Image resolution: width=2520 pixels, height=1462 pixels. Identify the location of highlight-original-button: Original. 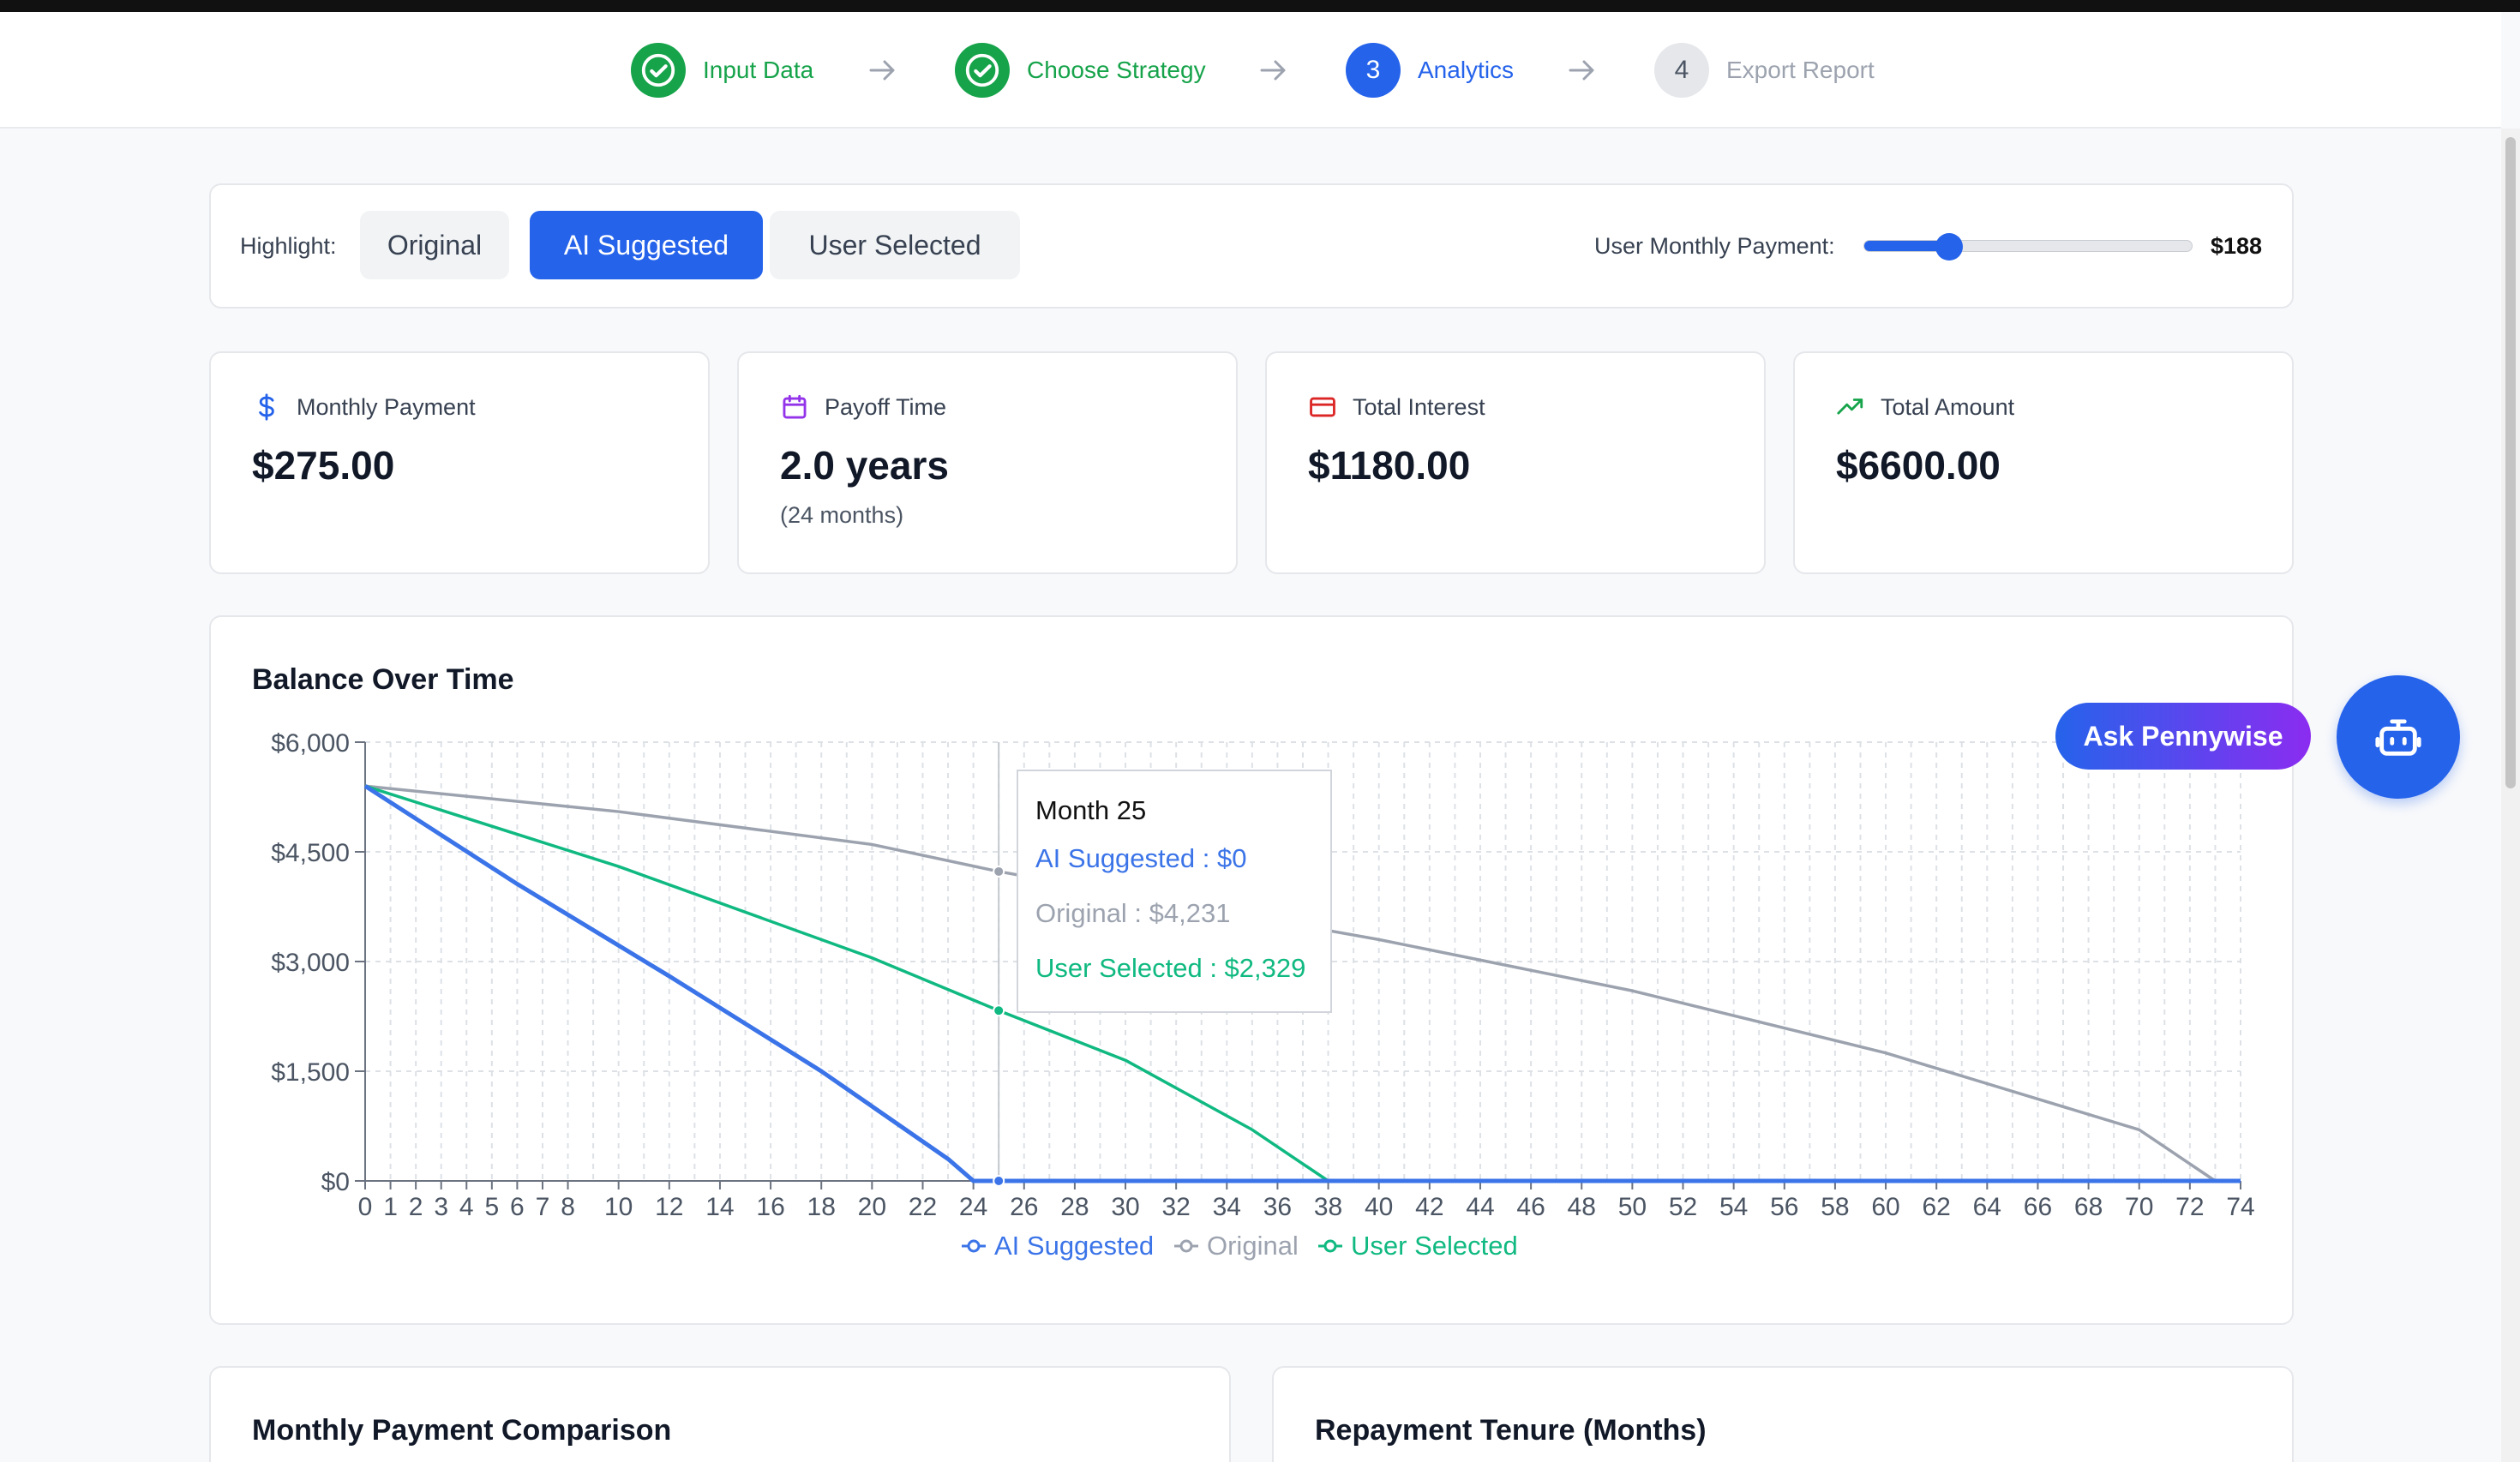
(434, 245).